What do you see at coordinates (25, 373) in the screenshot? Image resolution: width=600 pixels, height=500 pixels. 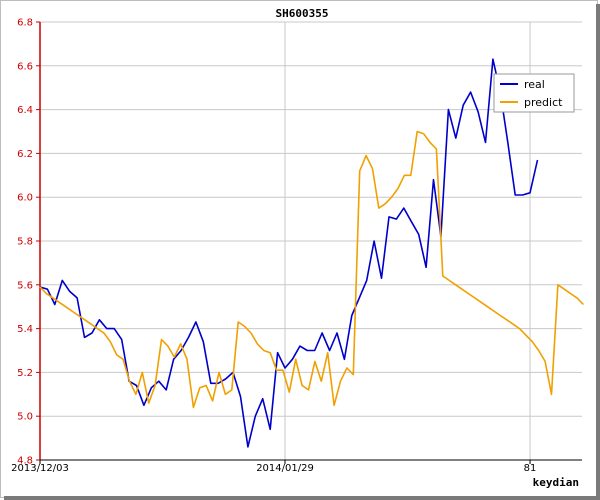 I see `y-tick-label: 5.2` at bounding box center [25, 373].